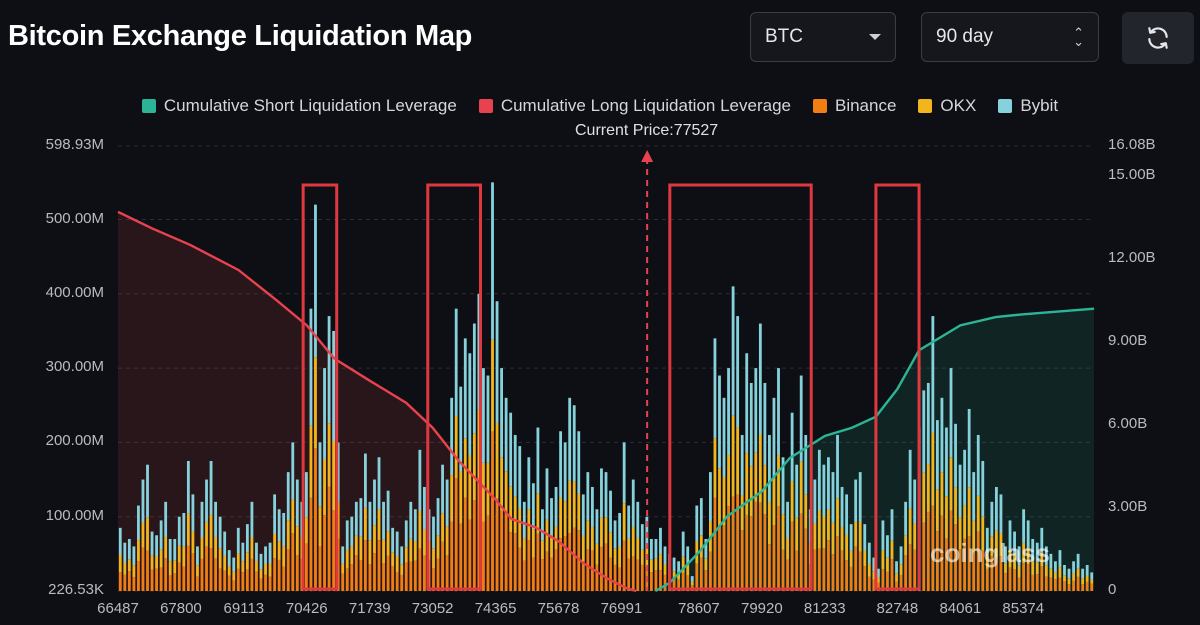  What do you see at coordinates (634, 106) in the screenshot?
I see `legend-item-1: Cumulative Long Liquidation Leverage` at bounding box center [634, 106].